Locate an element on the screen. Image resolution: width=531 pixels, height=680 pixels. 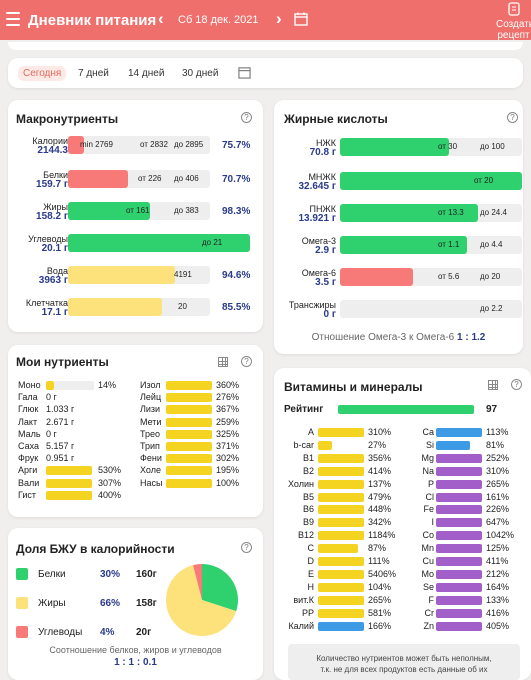
nutrient-value: 367% is located at coordinates (228, 409).